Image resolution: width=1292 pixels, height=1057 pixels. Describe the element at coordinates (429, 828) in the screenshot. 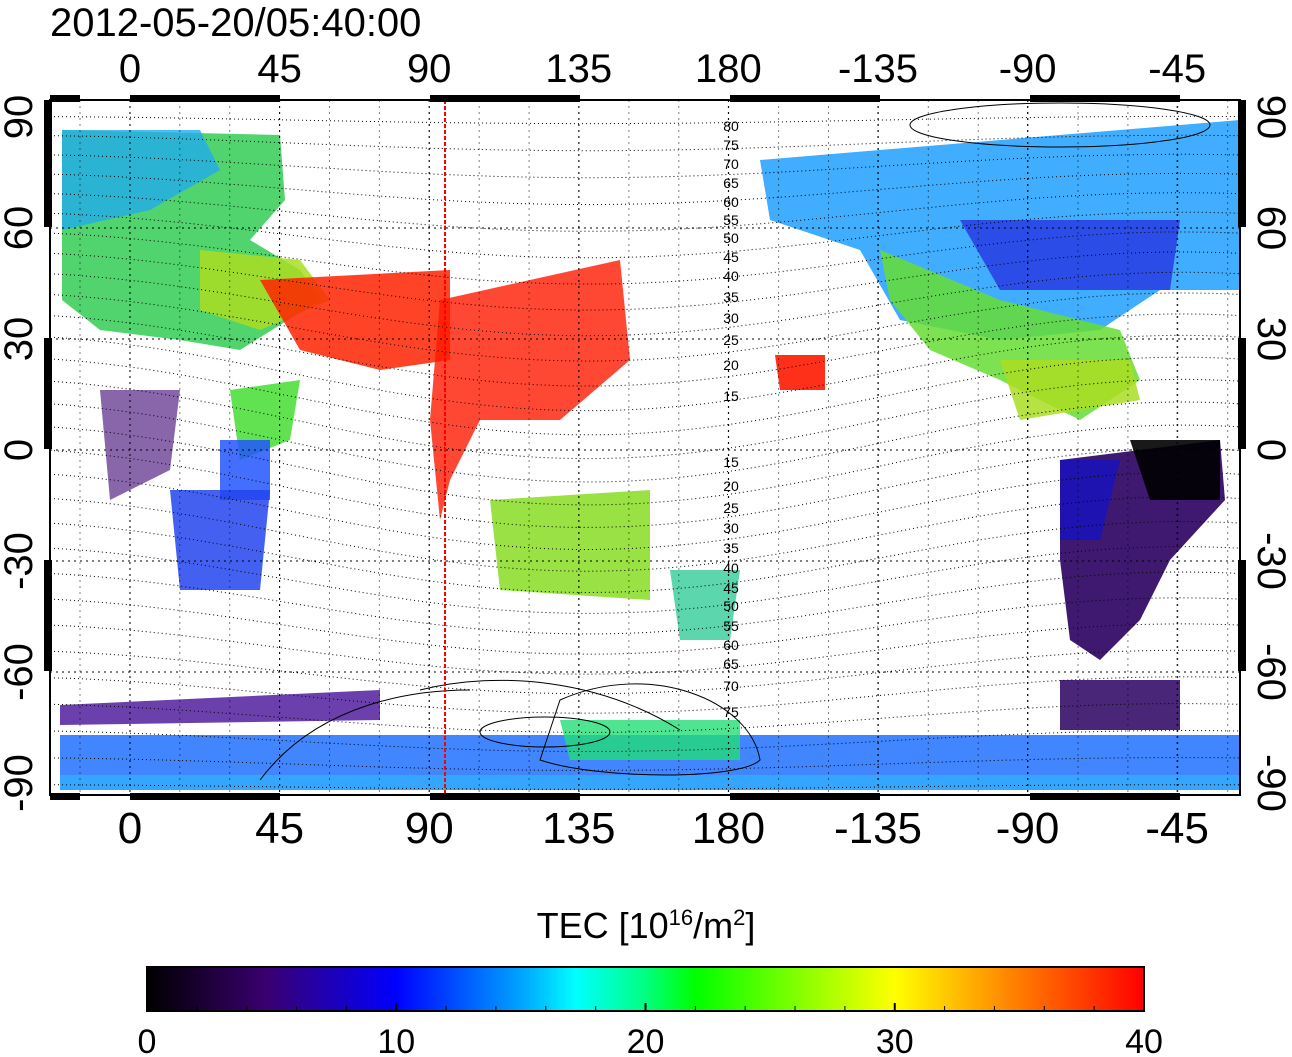

I see `lon-label-bottom: 90` at that location.